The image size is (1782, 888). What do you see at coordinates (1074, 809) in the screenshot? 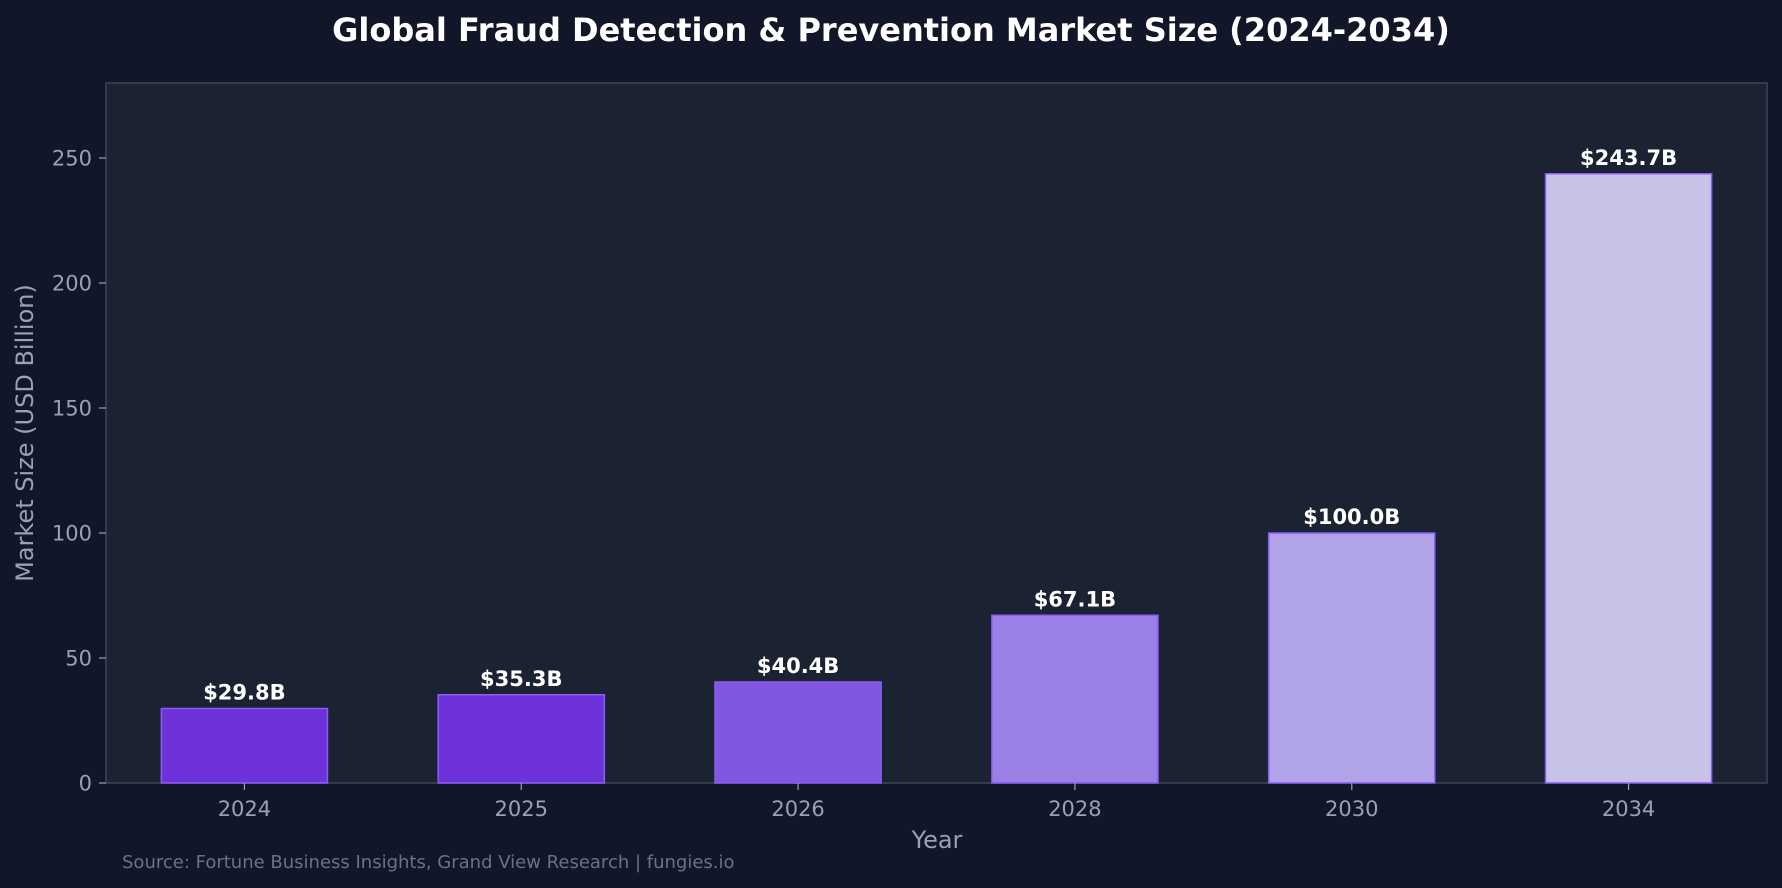
I see `x-tick-label-2028: 2028` at bounding box center [1074, 809].